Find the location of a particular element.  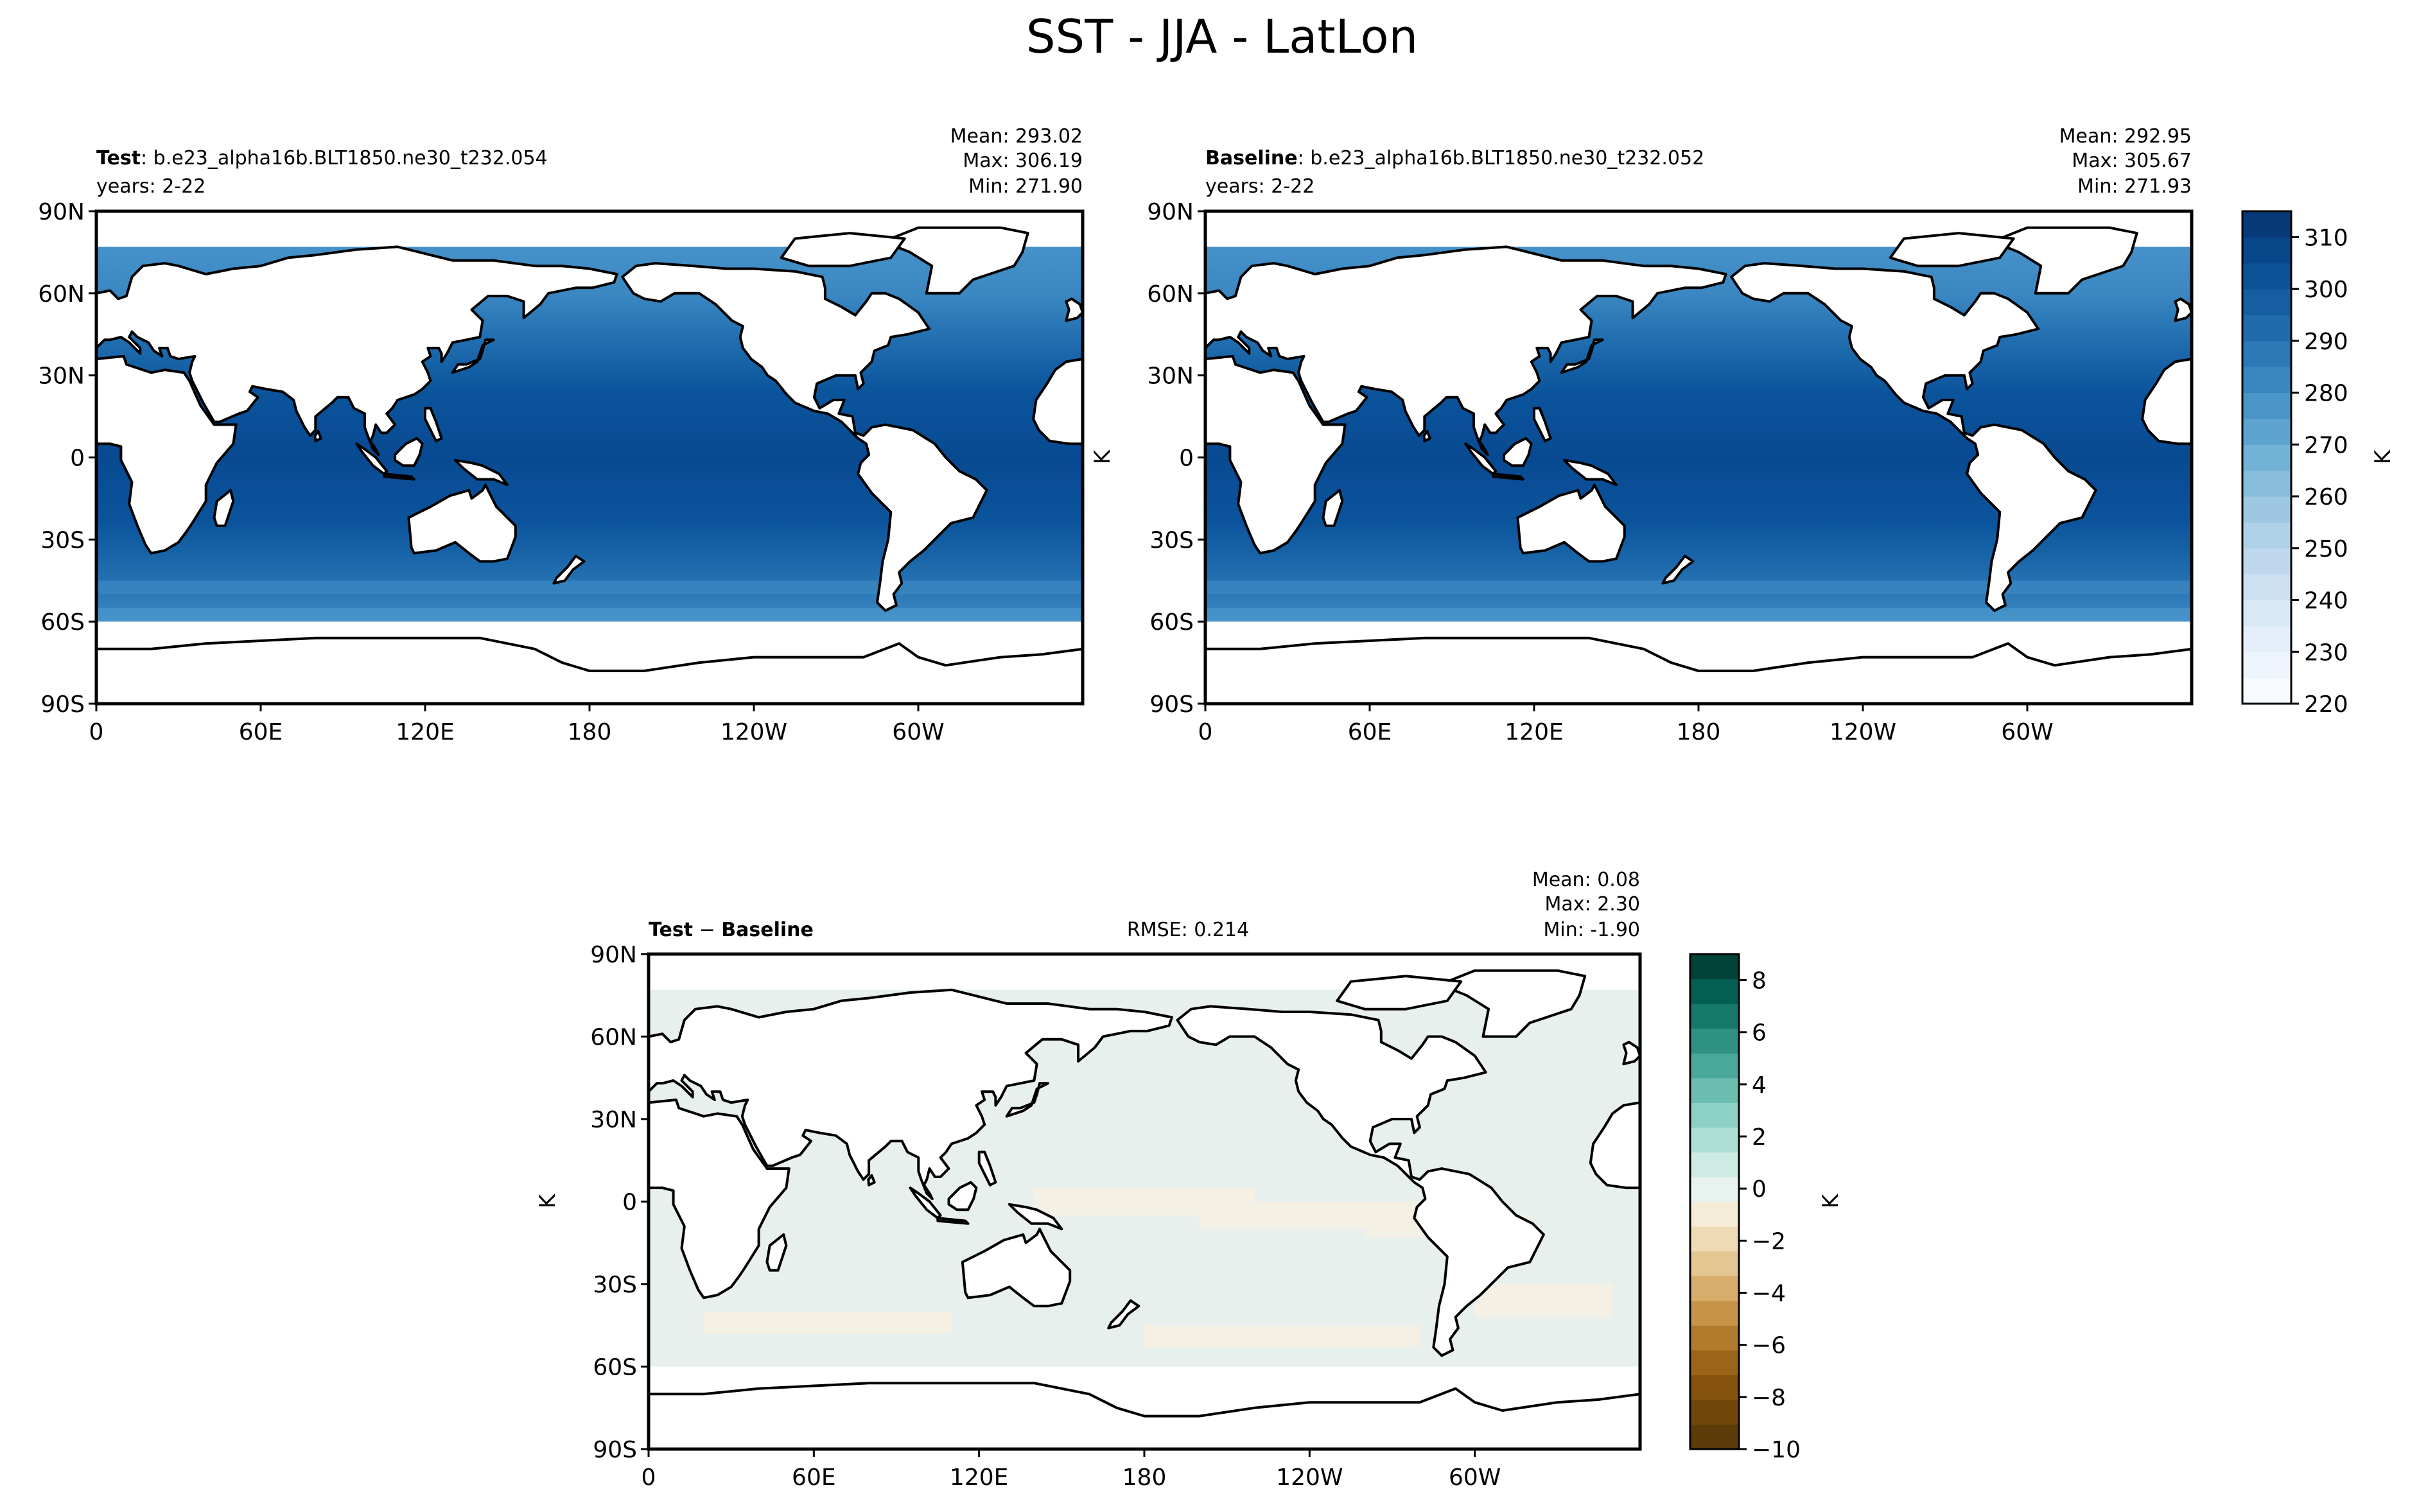

landmass-australia is located at coordinates (462, 523).